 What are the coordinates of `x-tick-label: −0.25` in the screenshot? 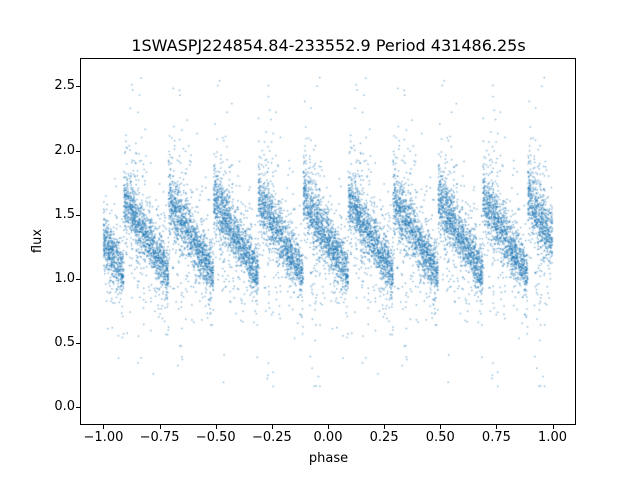 It's located at (271, 437).